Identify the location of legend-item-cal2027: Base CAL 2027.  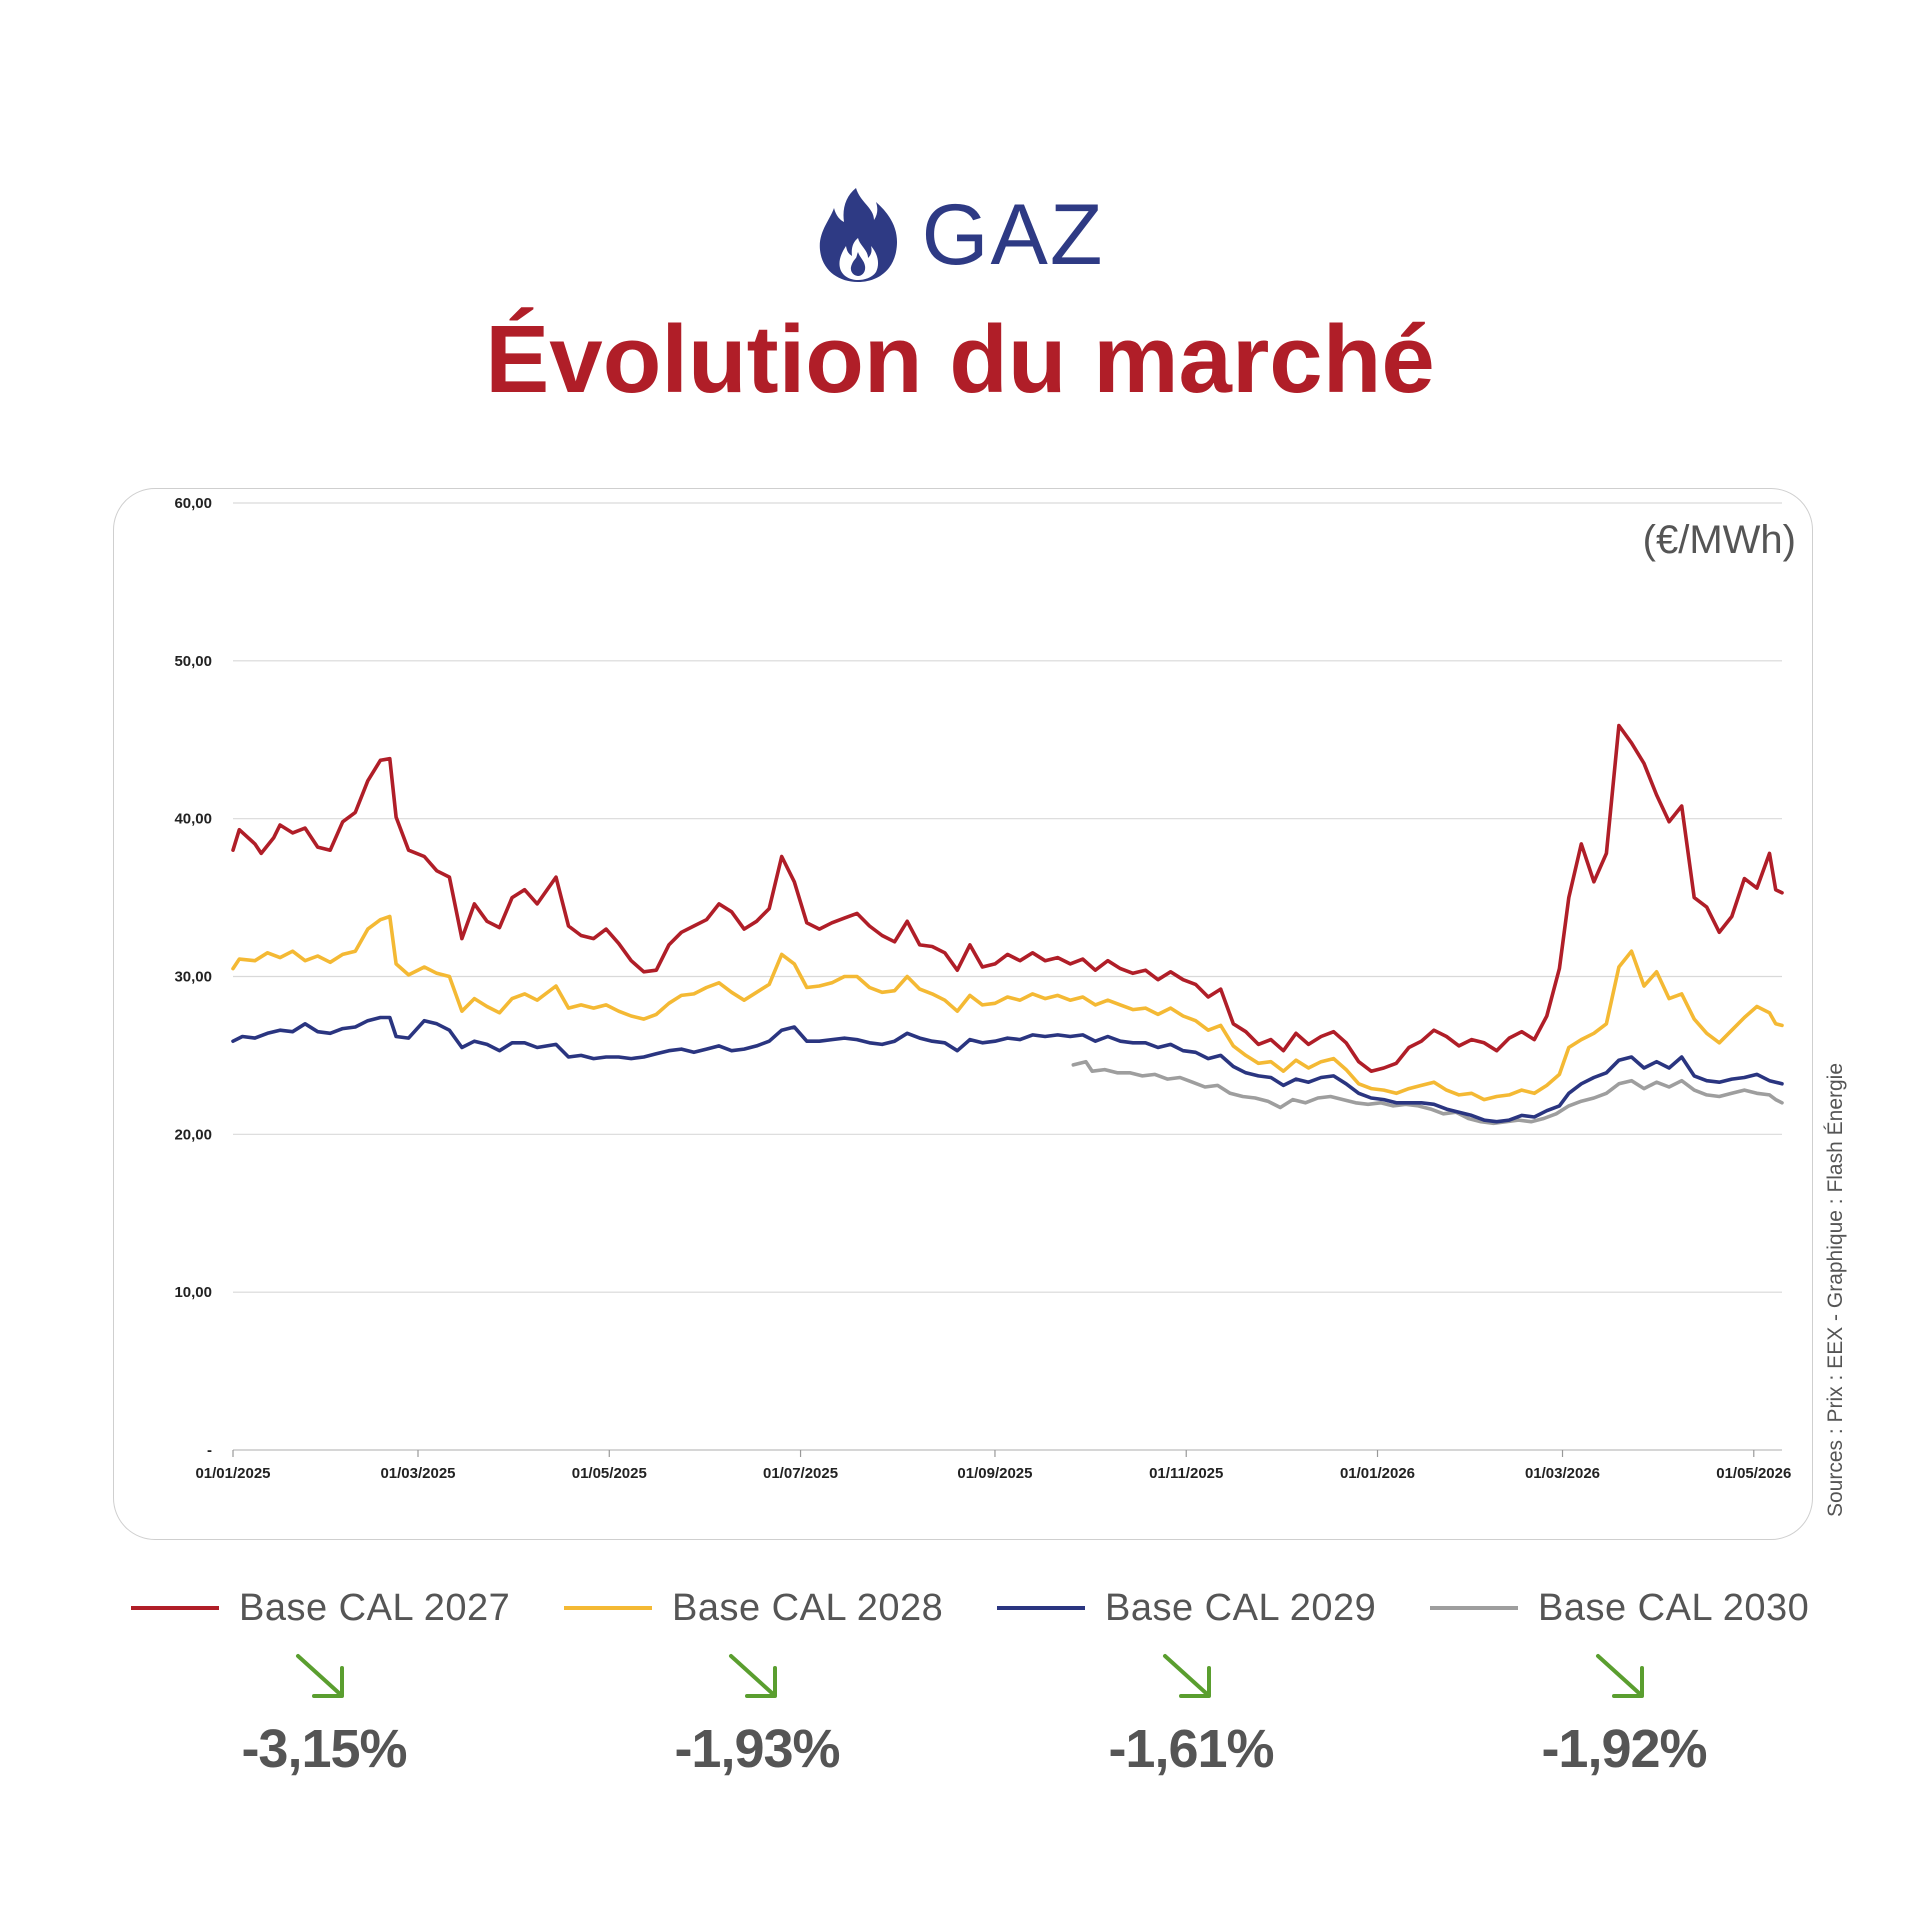
(320, 1608).